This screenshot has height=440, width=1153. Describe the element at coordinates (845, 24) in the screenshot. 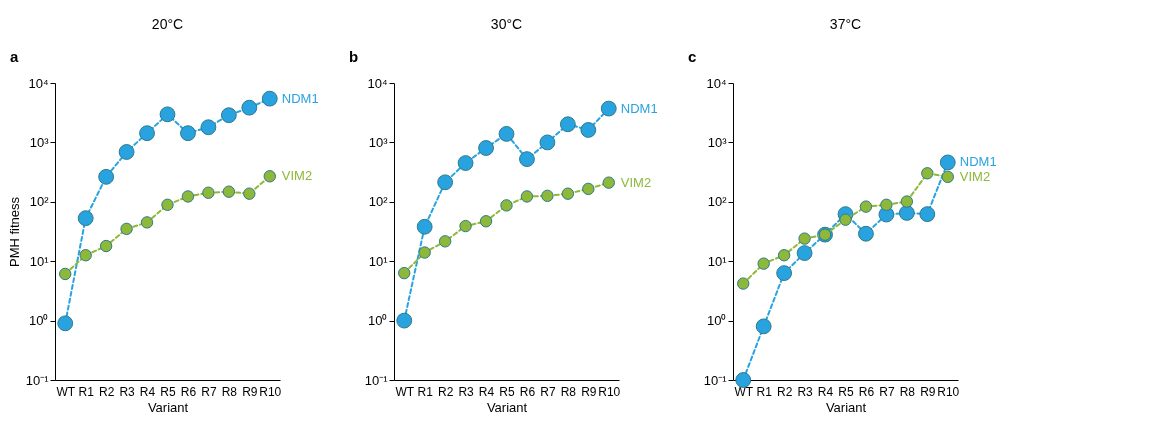

I see `chart-title: 37°C` at that location.